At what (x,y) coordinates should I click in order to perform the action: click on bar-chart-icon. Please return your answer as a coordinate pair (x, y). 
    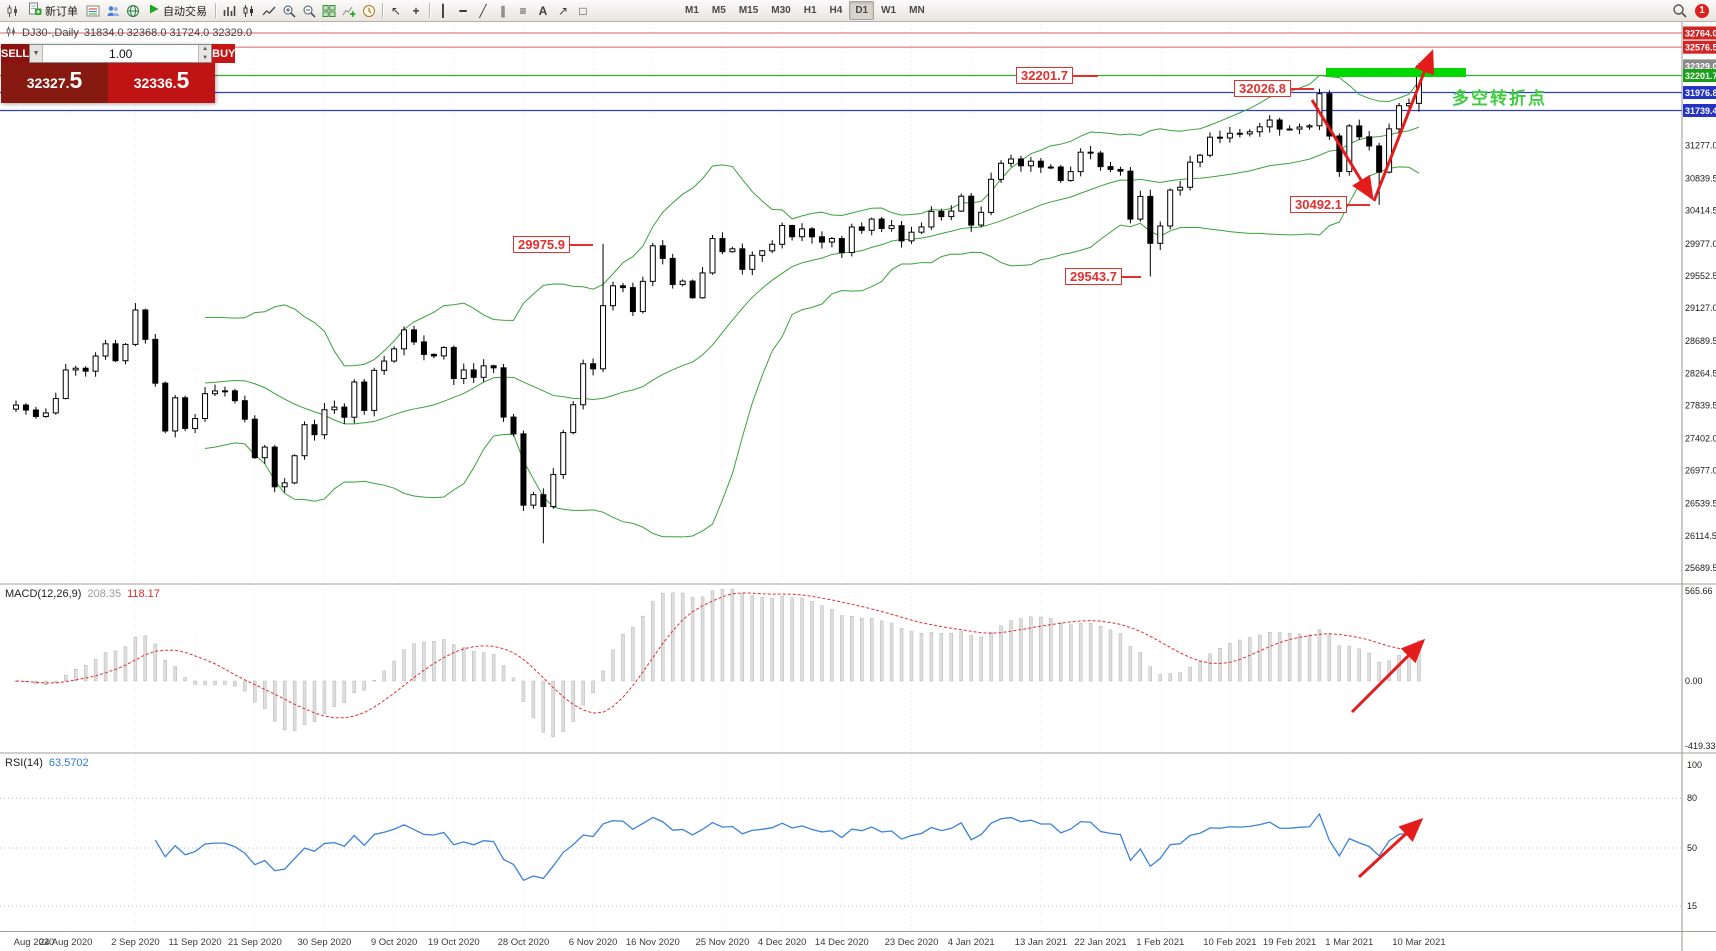
    Looking at the image, I should click on (229, 10).